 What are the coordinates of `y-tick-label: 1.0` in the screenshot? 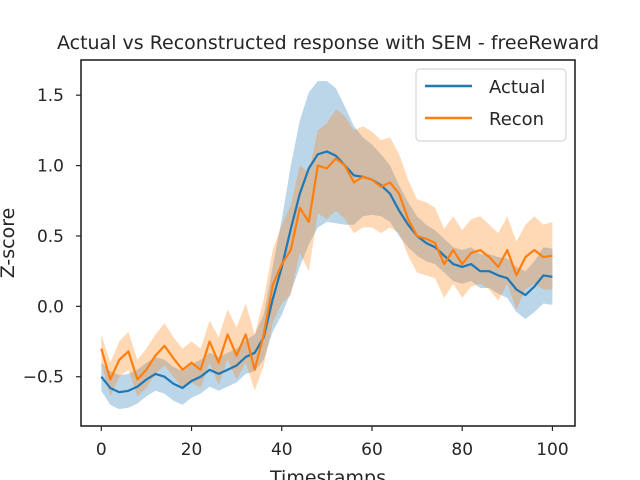 It's located at (50, 167).